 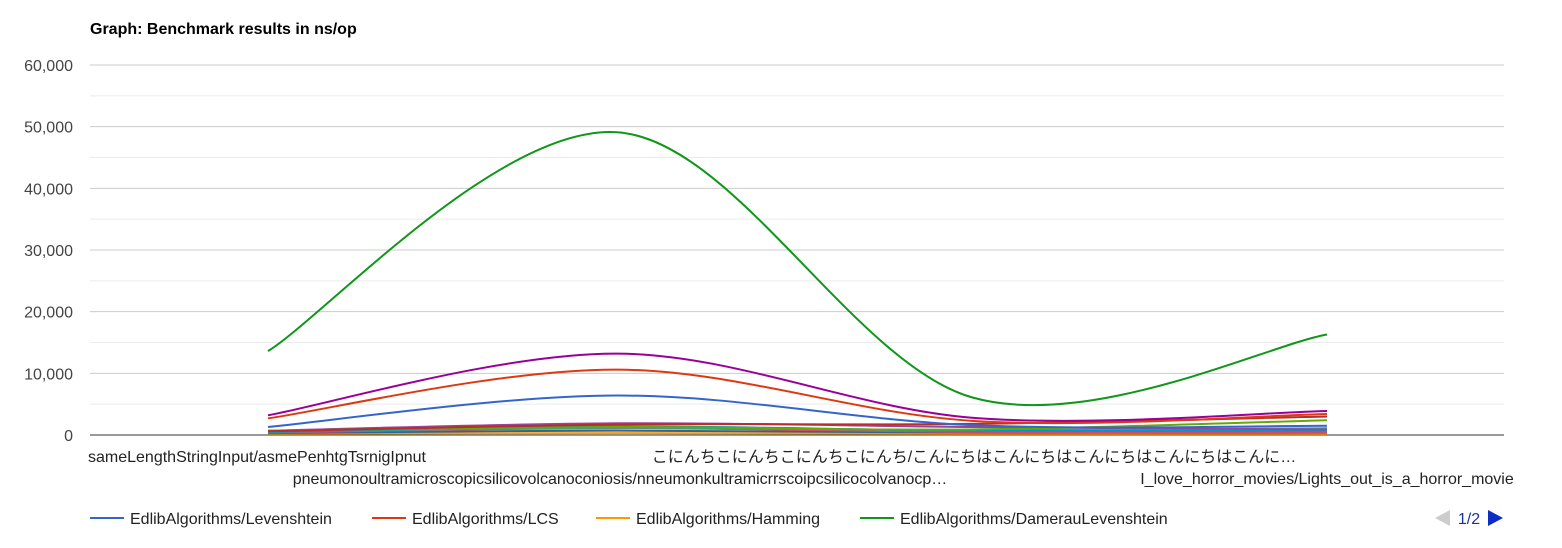 I want to click on y-axis-ticks: 0 10,000 20,000 30,000 40,000 50,000 60,000, so click(x=48, y=251).